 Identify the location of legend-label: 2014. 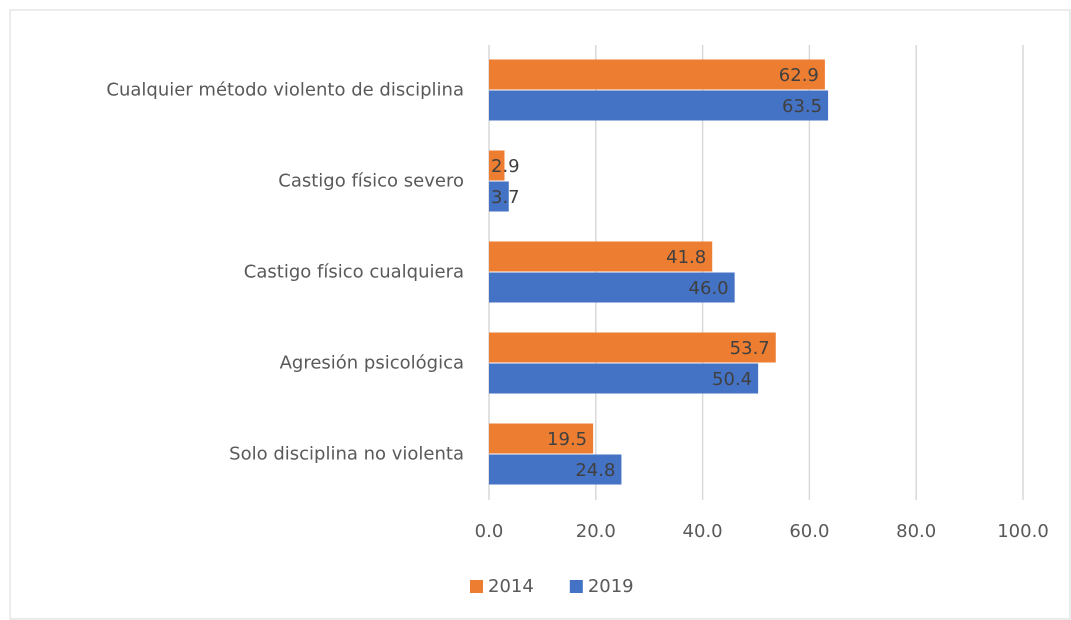
(511, 586).